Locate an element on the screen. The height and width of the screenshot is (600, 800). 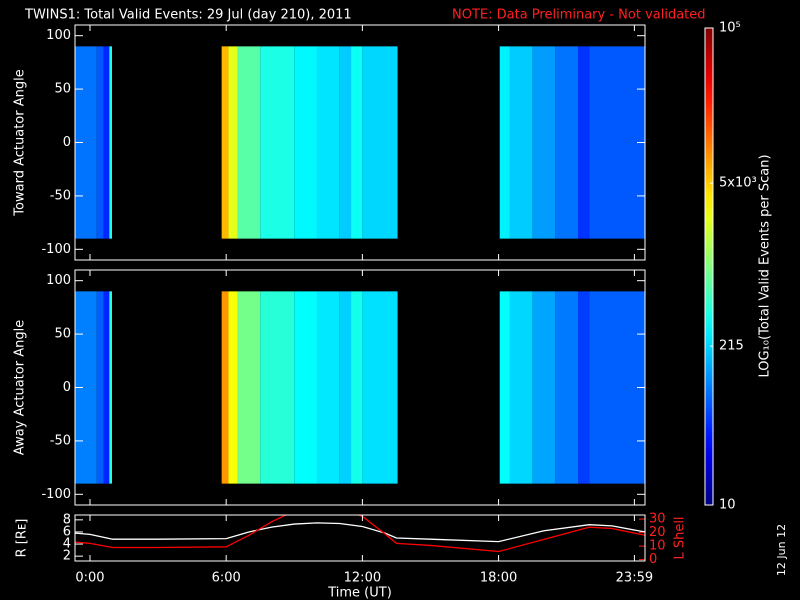
y2-tick-label: 10 is located at coordinates (657, 546).